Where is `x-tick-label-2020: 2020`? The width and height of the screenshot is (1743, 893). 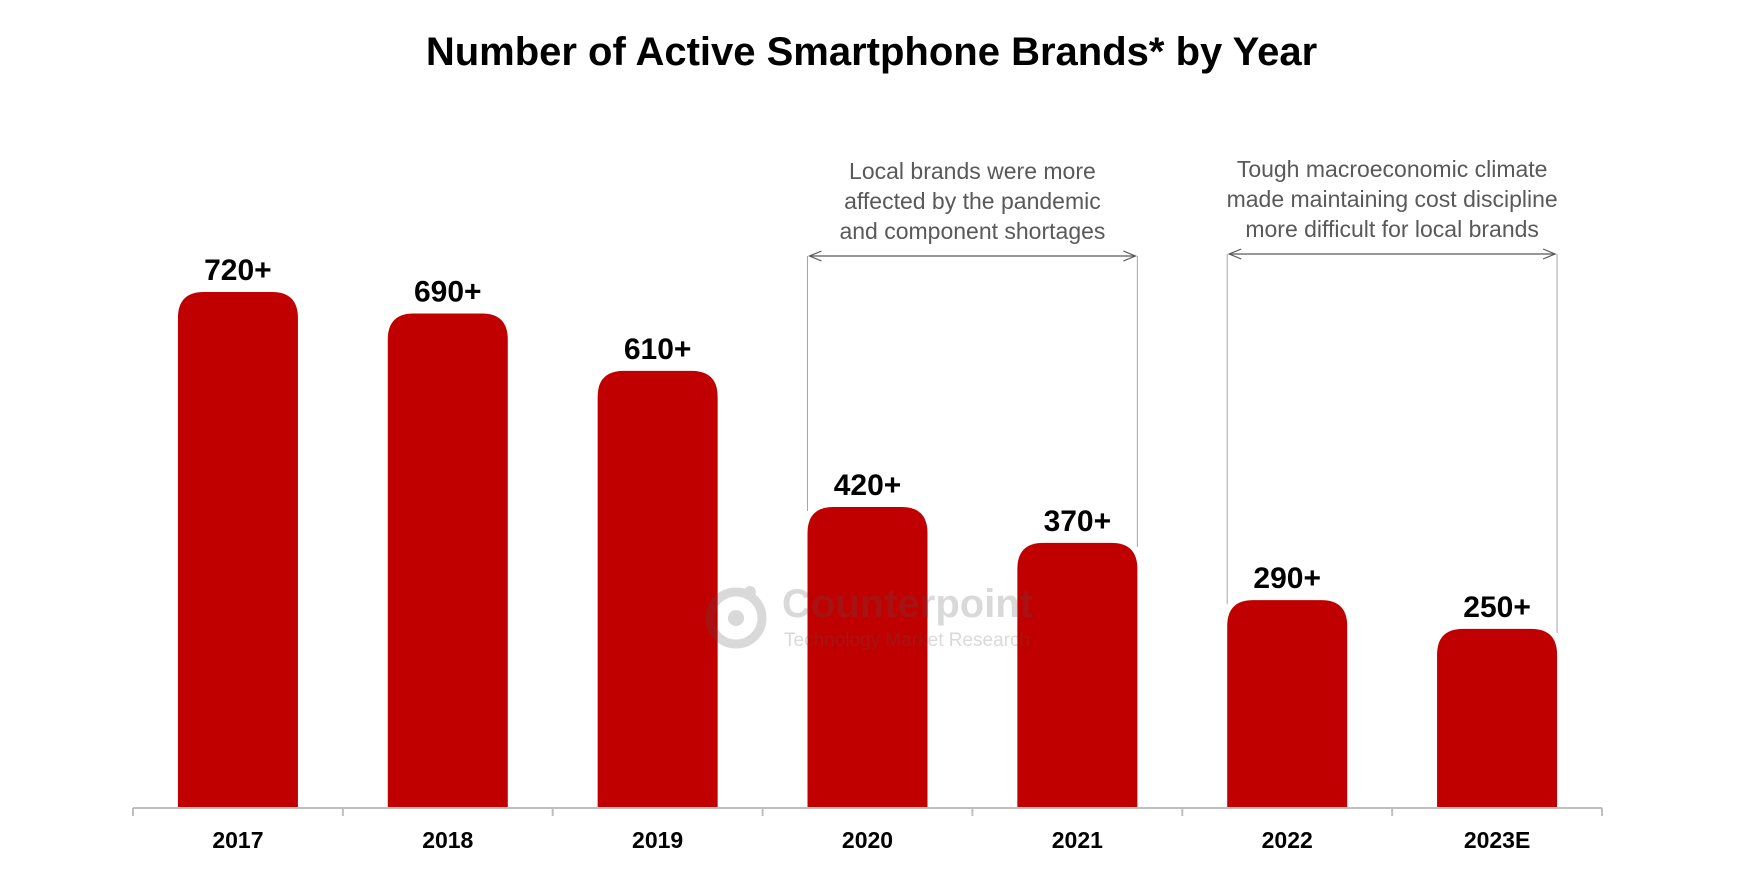 x-tick-label-2020: 2020 is located at coordinates (867, 840).